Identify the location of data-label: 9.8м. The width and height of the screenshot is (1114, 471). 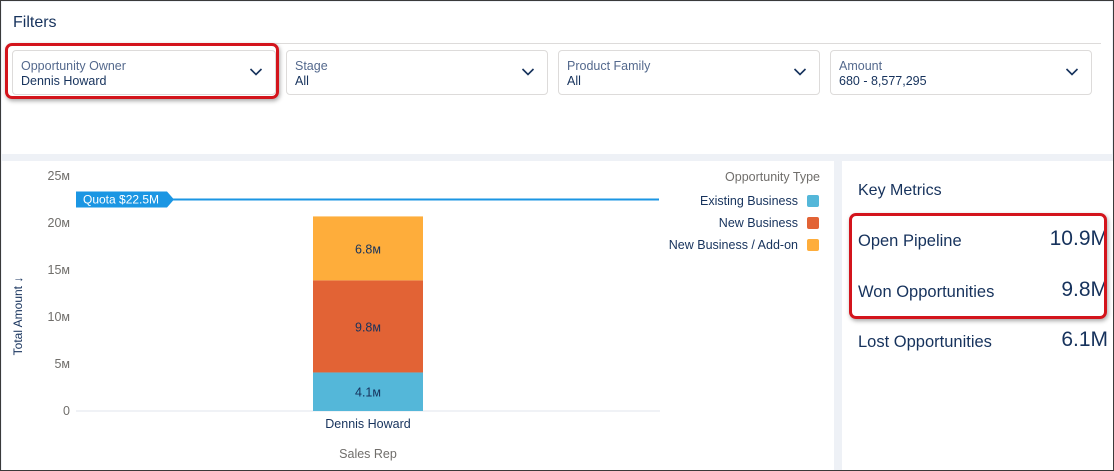
(368, 327).